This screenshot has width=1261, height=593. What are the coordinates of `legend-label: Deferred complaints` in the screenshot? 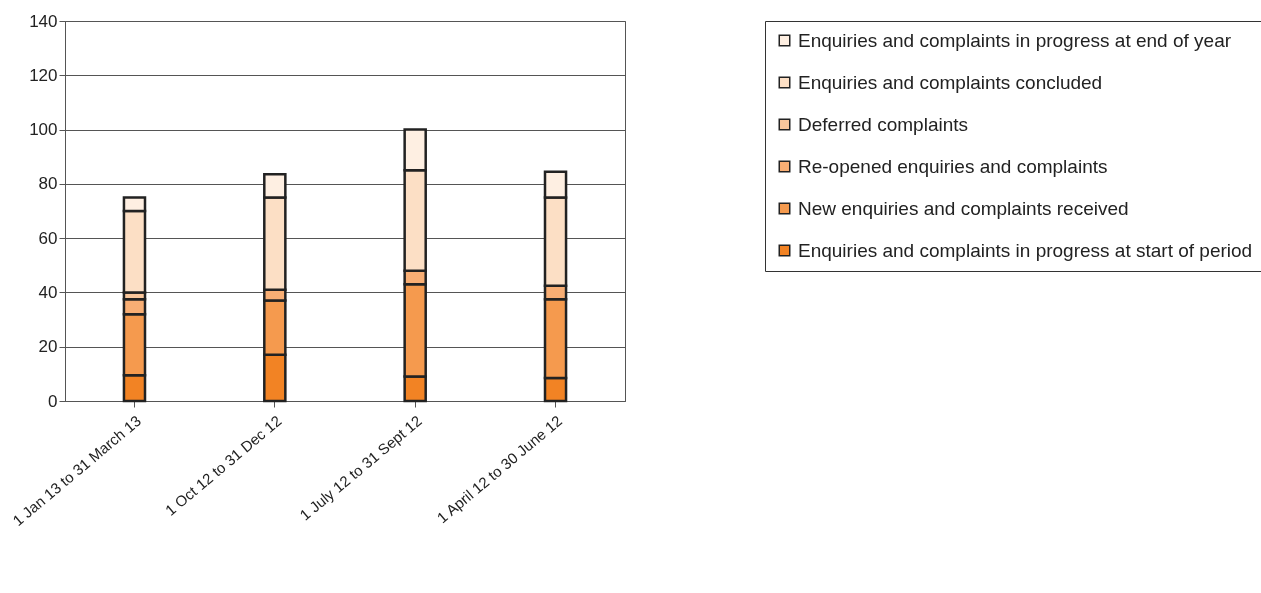 It's located at (883, 124).